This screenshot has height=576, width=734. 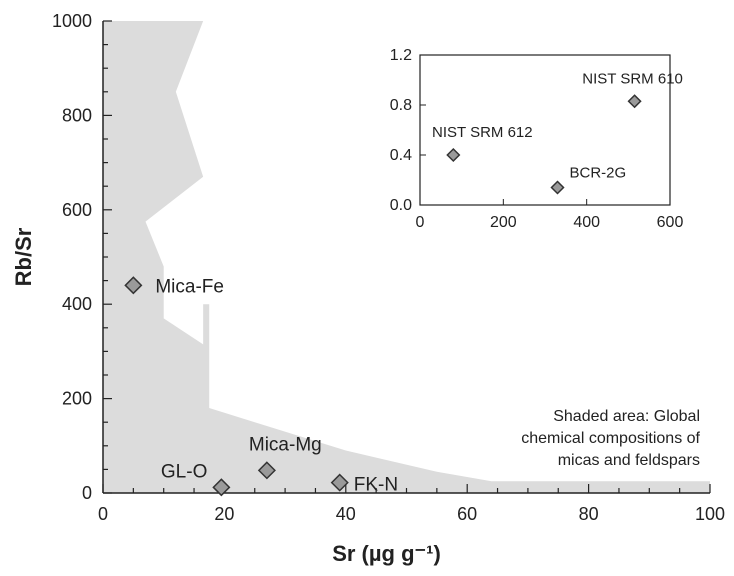 What do you see at coordinates (103, 514) in the screenshot?
I see `x-tick-label: 0` at bounding box center [103, 514].